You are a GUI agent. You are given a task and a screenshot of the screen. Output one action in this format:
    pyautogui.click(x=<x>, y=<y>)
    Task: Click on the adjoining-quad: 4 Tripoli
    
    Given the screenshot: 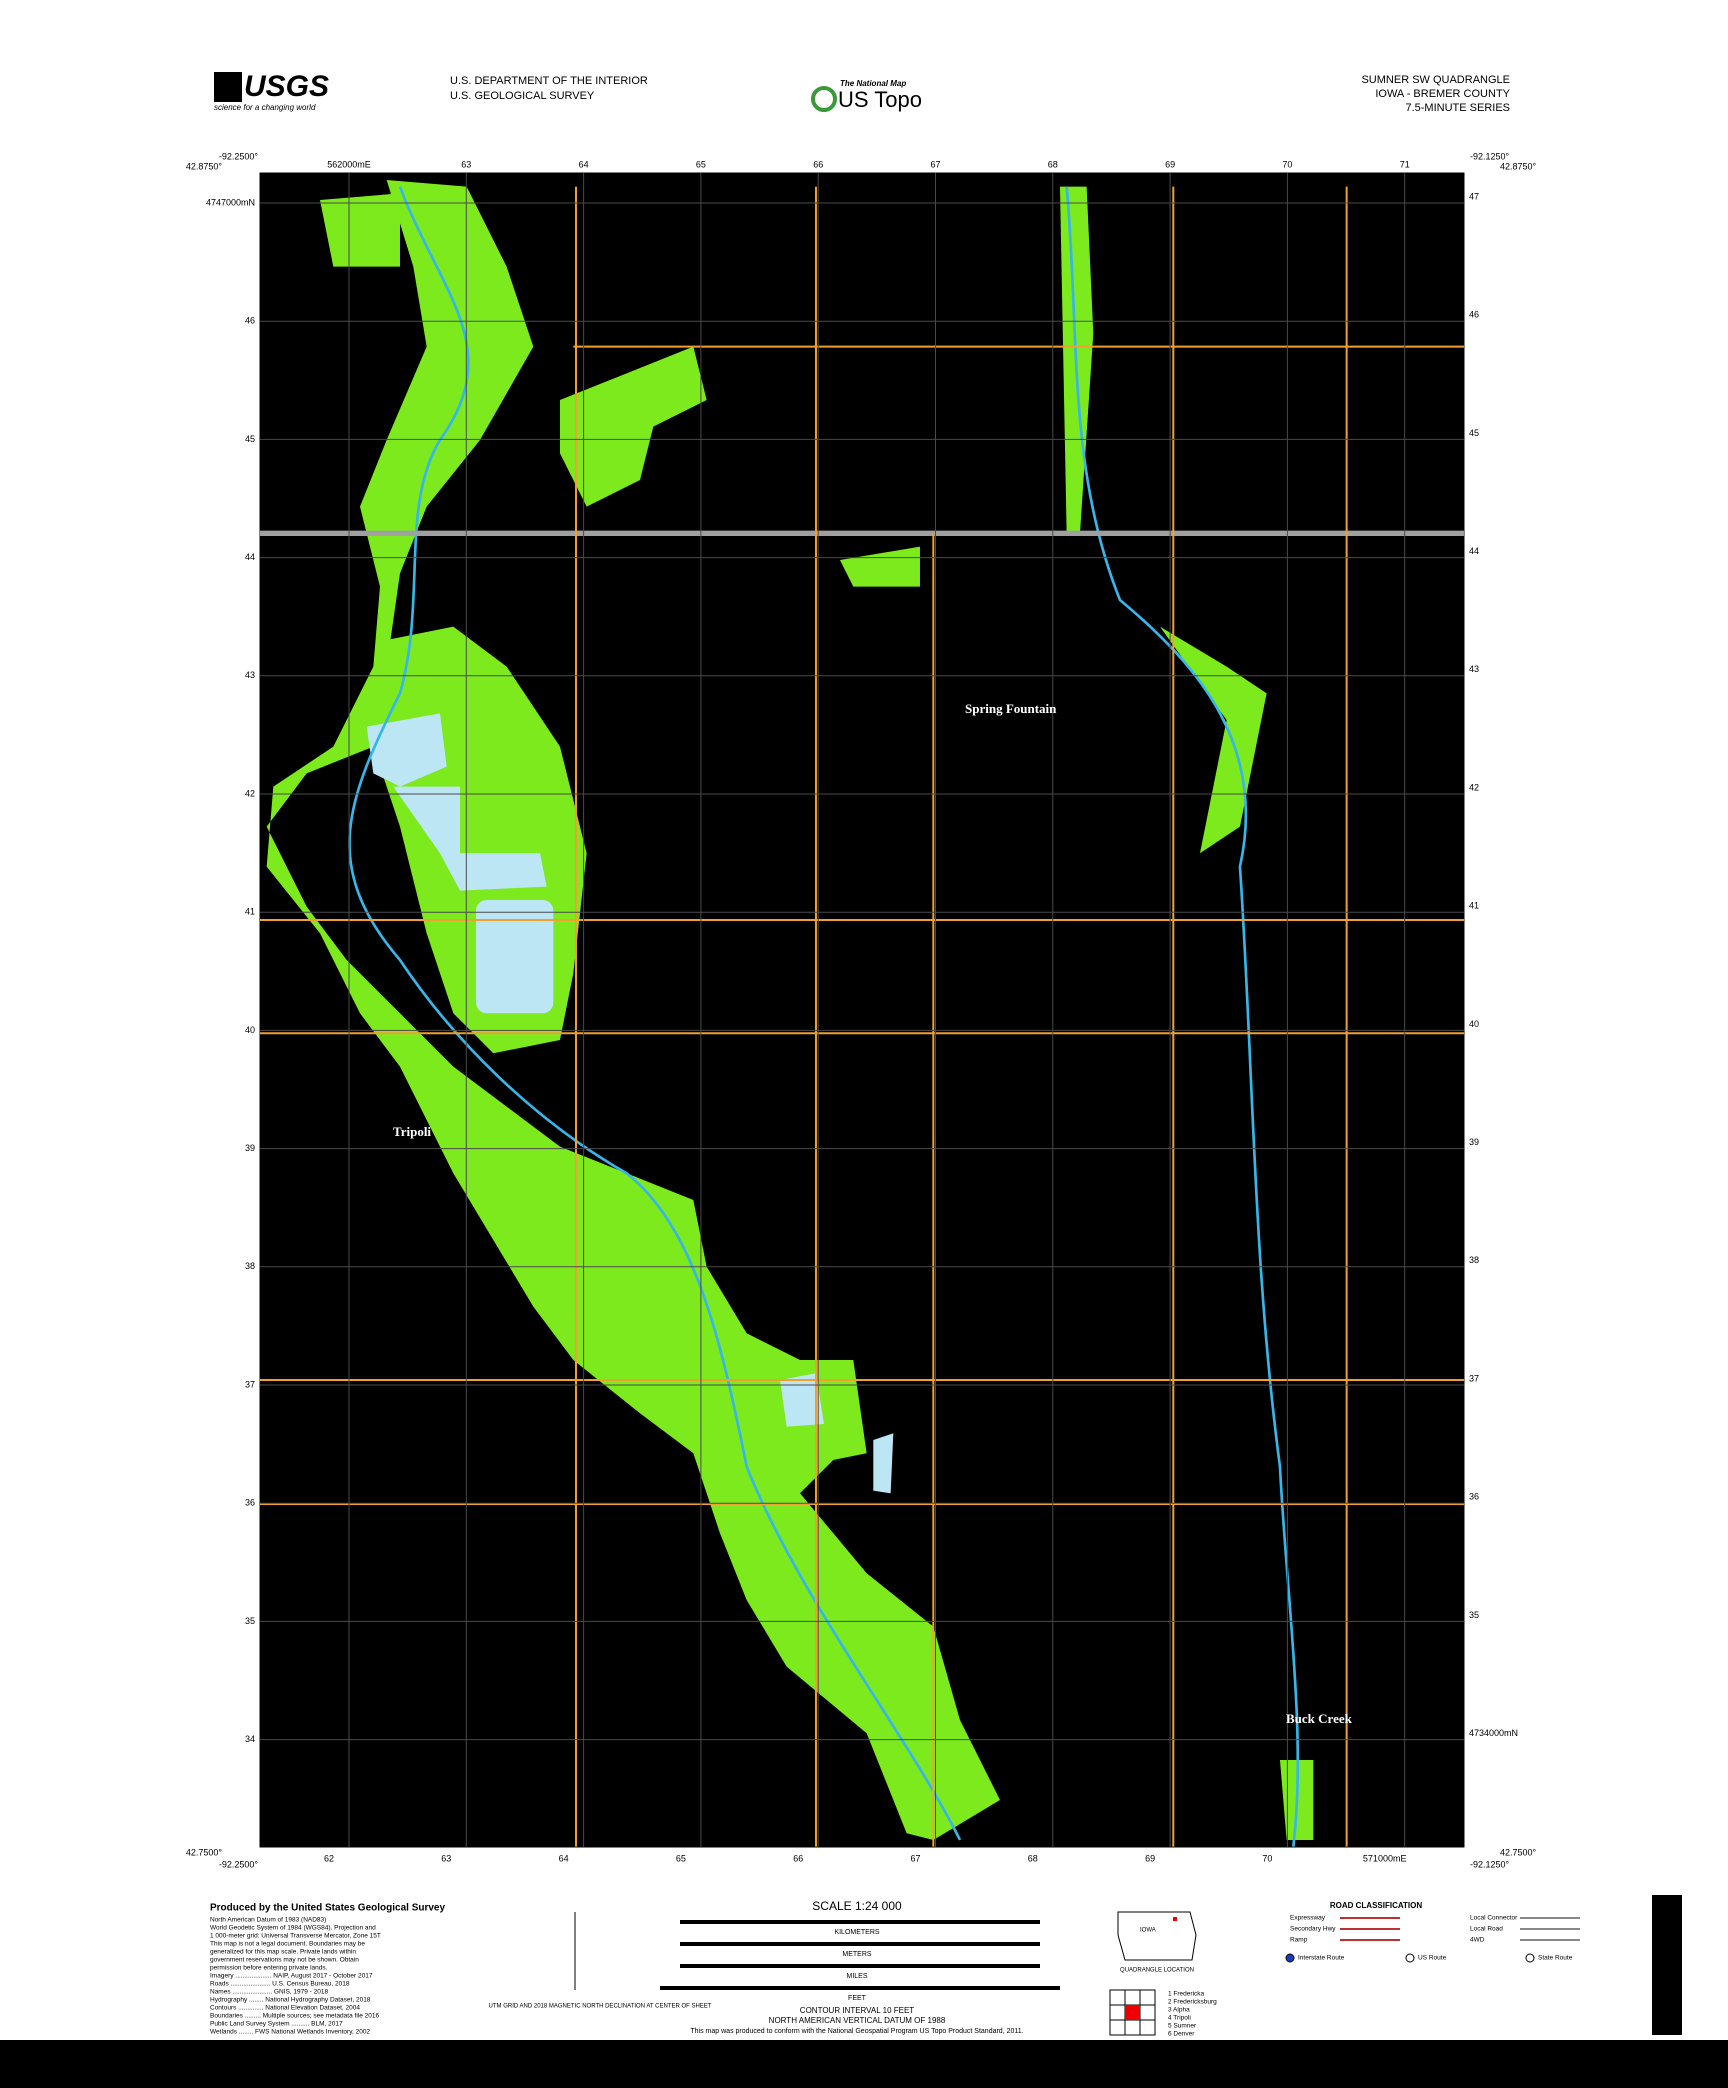 What is the action you would take?
    pyautogui.click(x=1179, y=2018)
    